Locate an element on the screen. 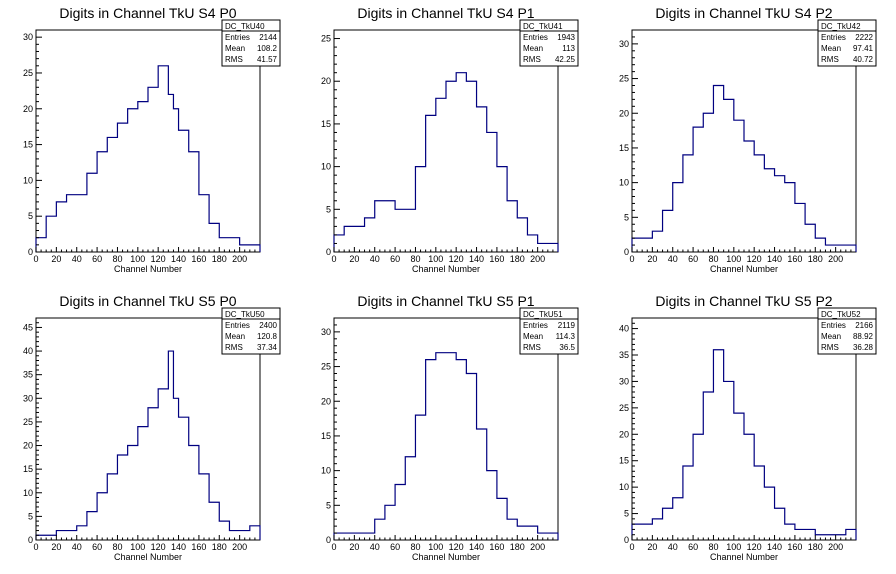  stats-name: DC_TkU40 is located at coordinates (245, 26).